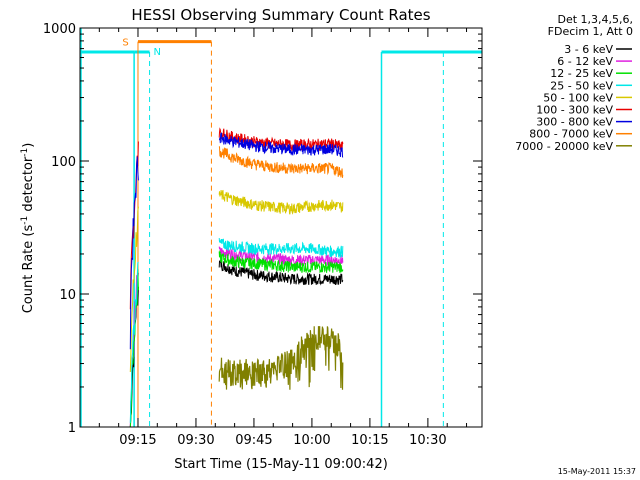 This screenshot has width=640, height=480. I want to click on chart-title: HESSI Observing Summary Count Rates, so click(280, 15).